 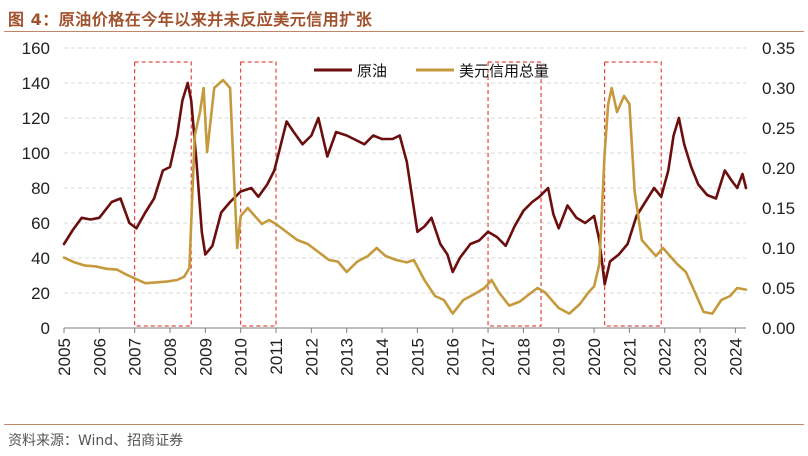 What do you see at coordinates (190, 19) in the screenshot?
I see `figure-title: 图 4：原油价格在今年以来并未反应美元信用扩张` at bounding box center [190, 19].